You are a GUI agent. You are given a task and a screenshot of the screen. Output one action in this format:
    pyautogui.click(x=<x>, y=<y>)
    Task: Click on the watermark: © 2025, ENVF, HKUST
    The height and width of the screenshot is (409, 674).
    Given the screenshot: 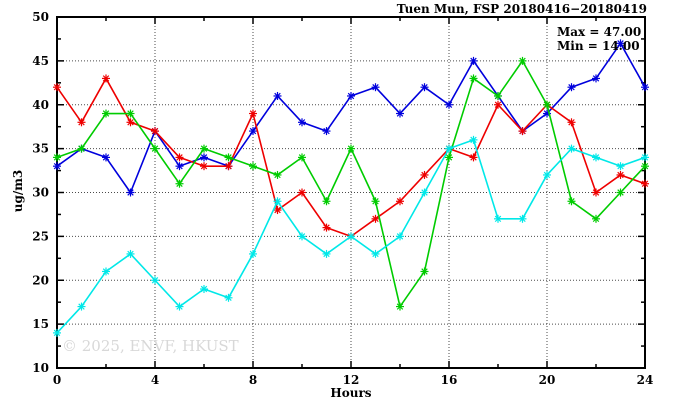 What is the action you would take?
    pyautogui.click(x=150, y=346)
    